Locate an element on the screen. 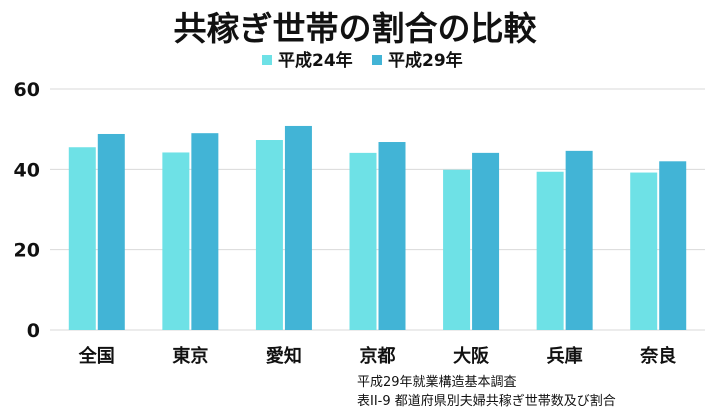 Image resolution: width=710 pixels, height=414 pixels. x-tick-label-全国: 全国 is located at coordinates (96, 356).